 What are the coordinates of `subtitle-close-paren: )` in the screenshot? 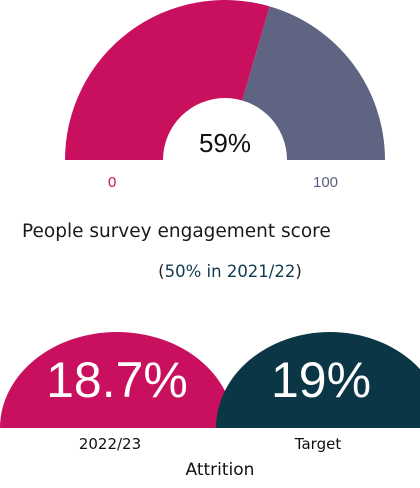 It's located at (298, 271).